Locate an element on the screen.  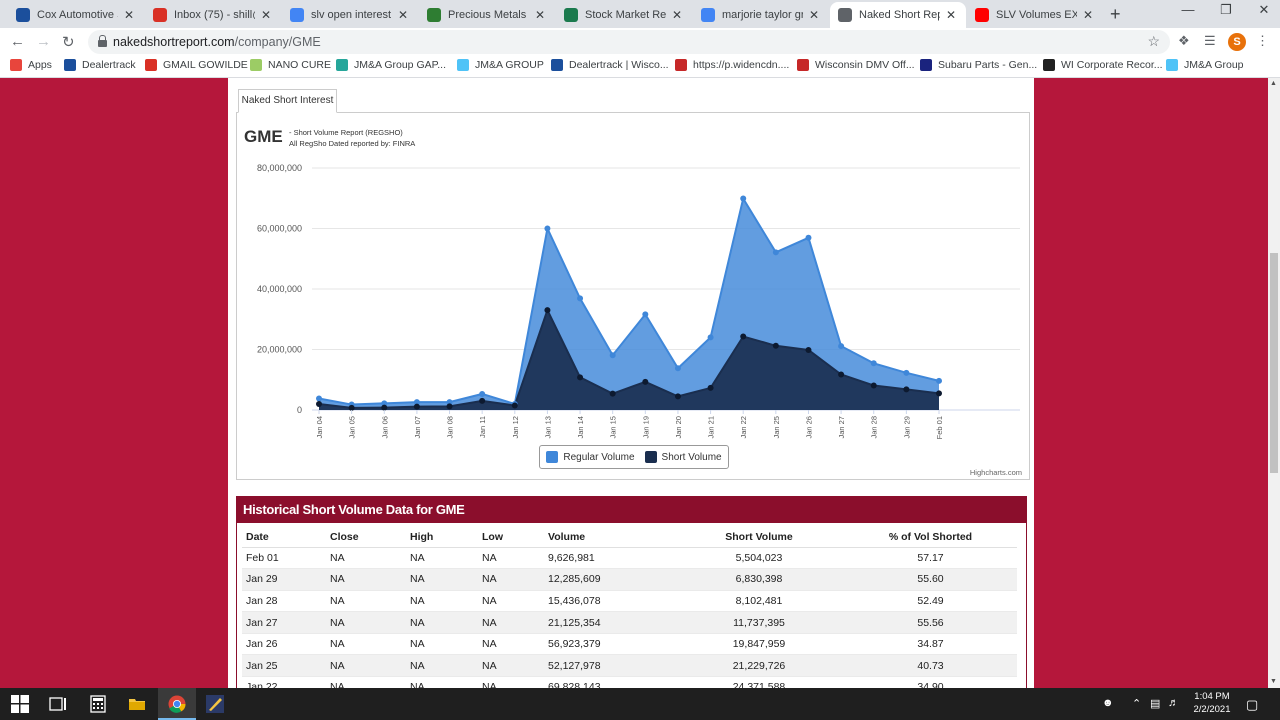
new-tab-button: + is located at coordinates (1115, 14).